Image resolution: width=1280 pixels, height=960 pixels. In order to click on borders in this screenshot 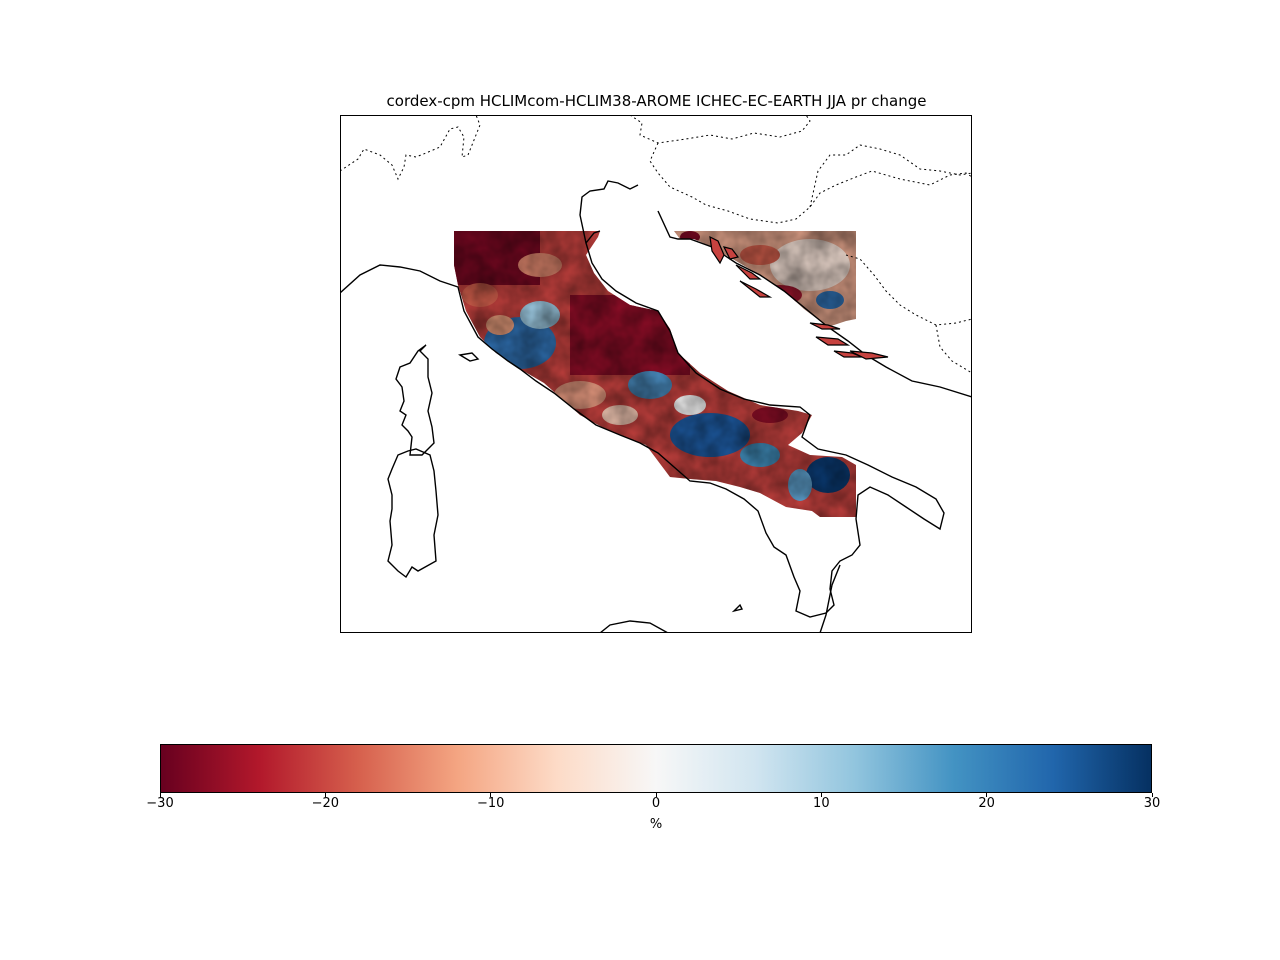, I will do `click(656, 244)`.